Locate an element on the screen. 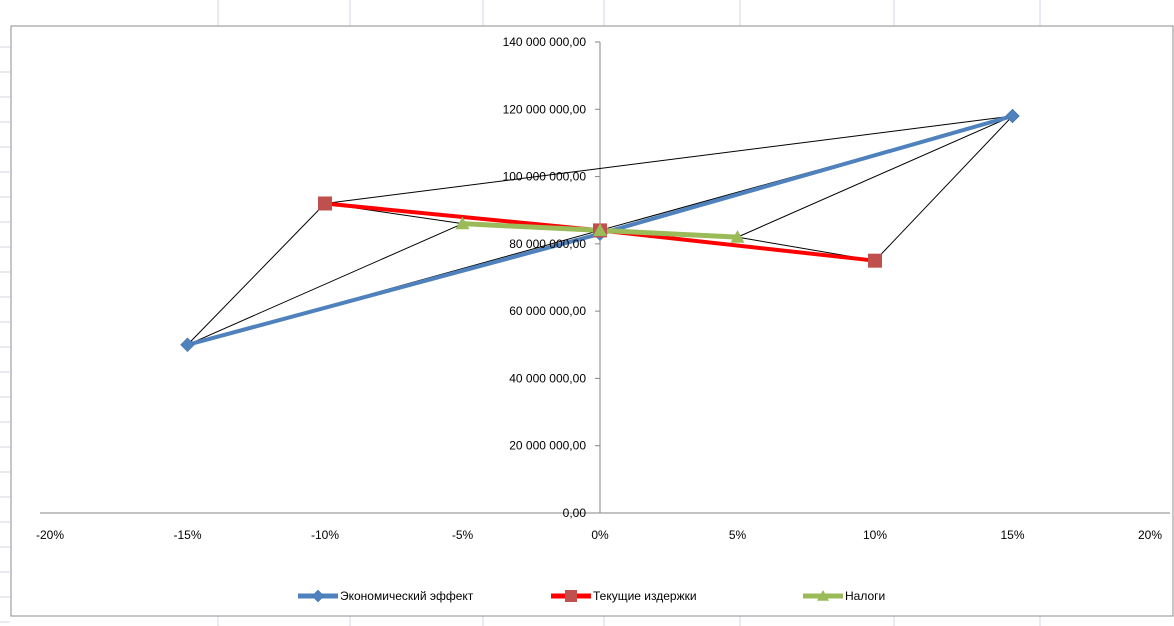 This screenshot has height=626, width=1174. x-tick-label: -5% is located at coordinates (463, 535).